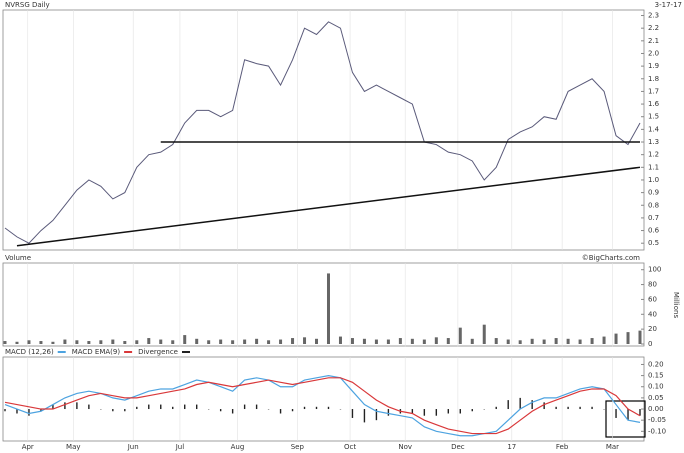  What do you see at coordinates (652, 285) in the screenshot?
I see `y-tick-label: 80` at bounding box center [652, 285].